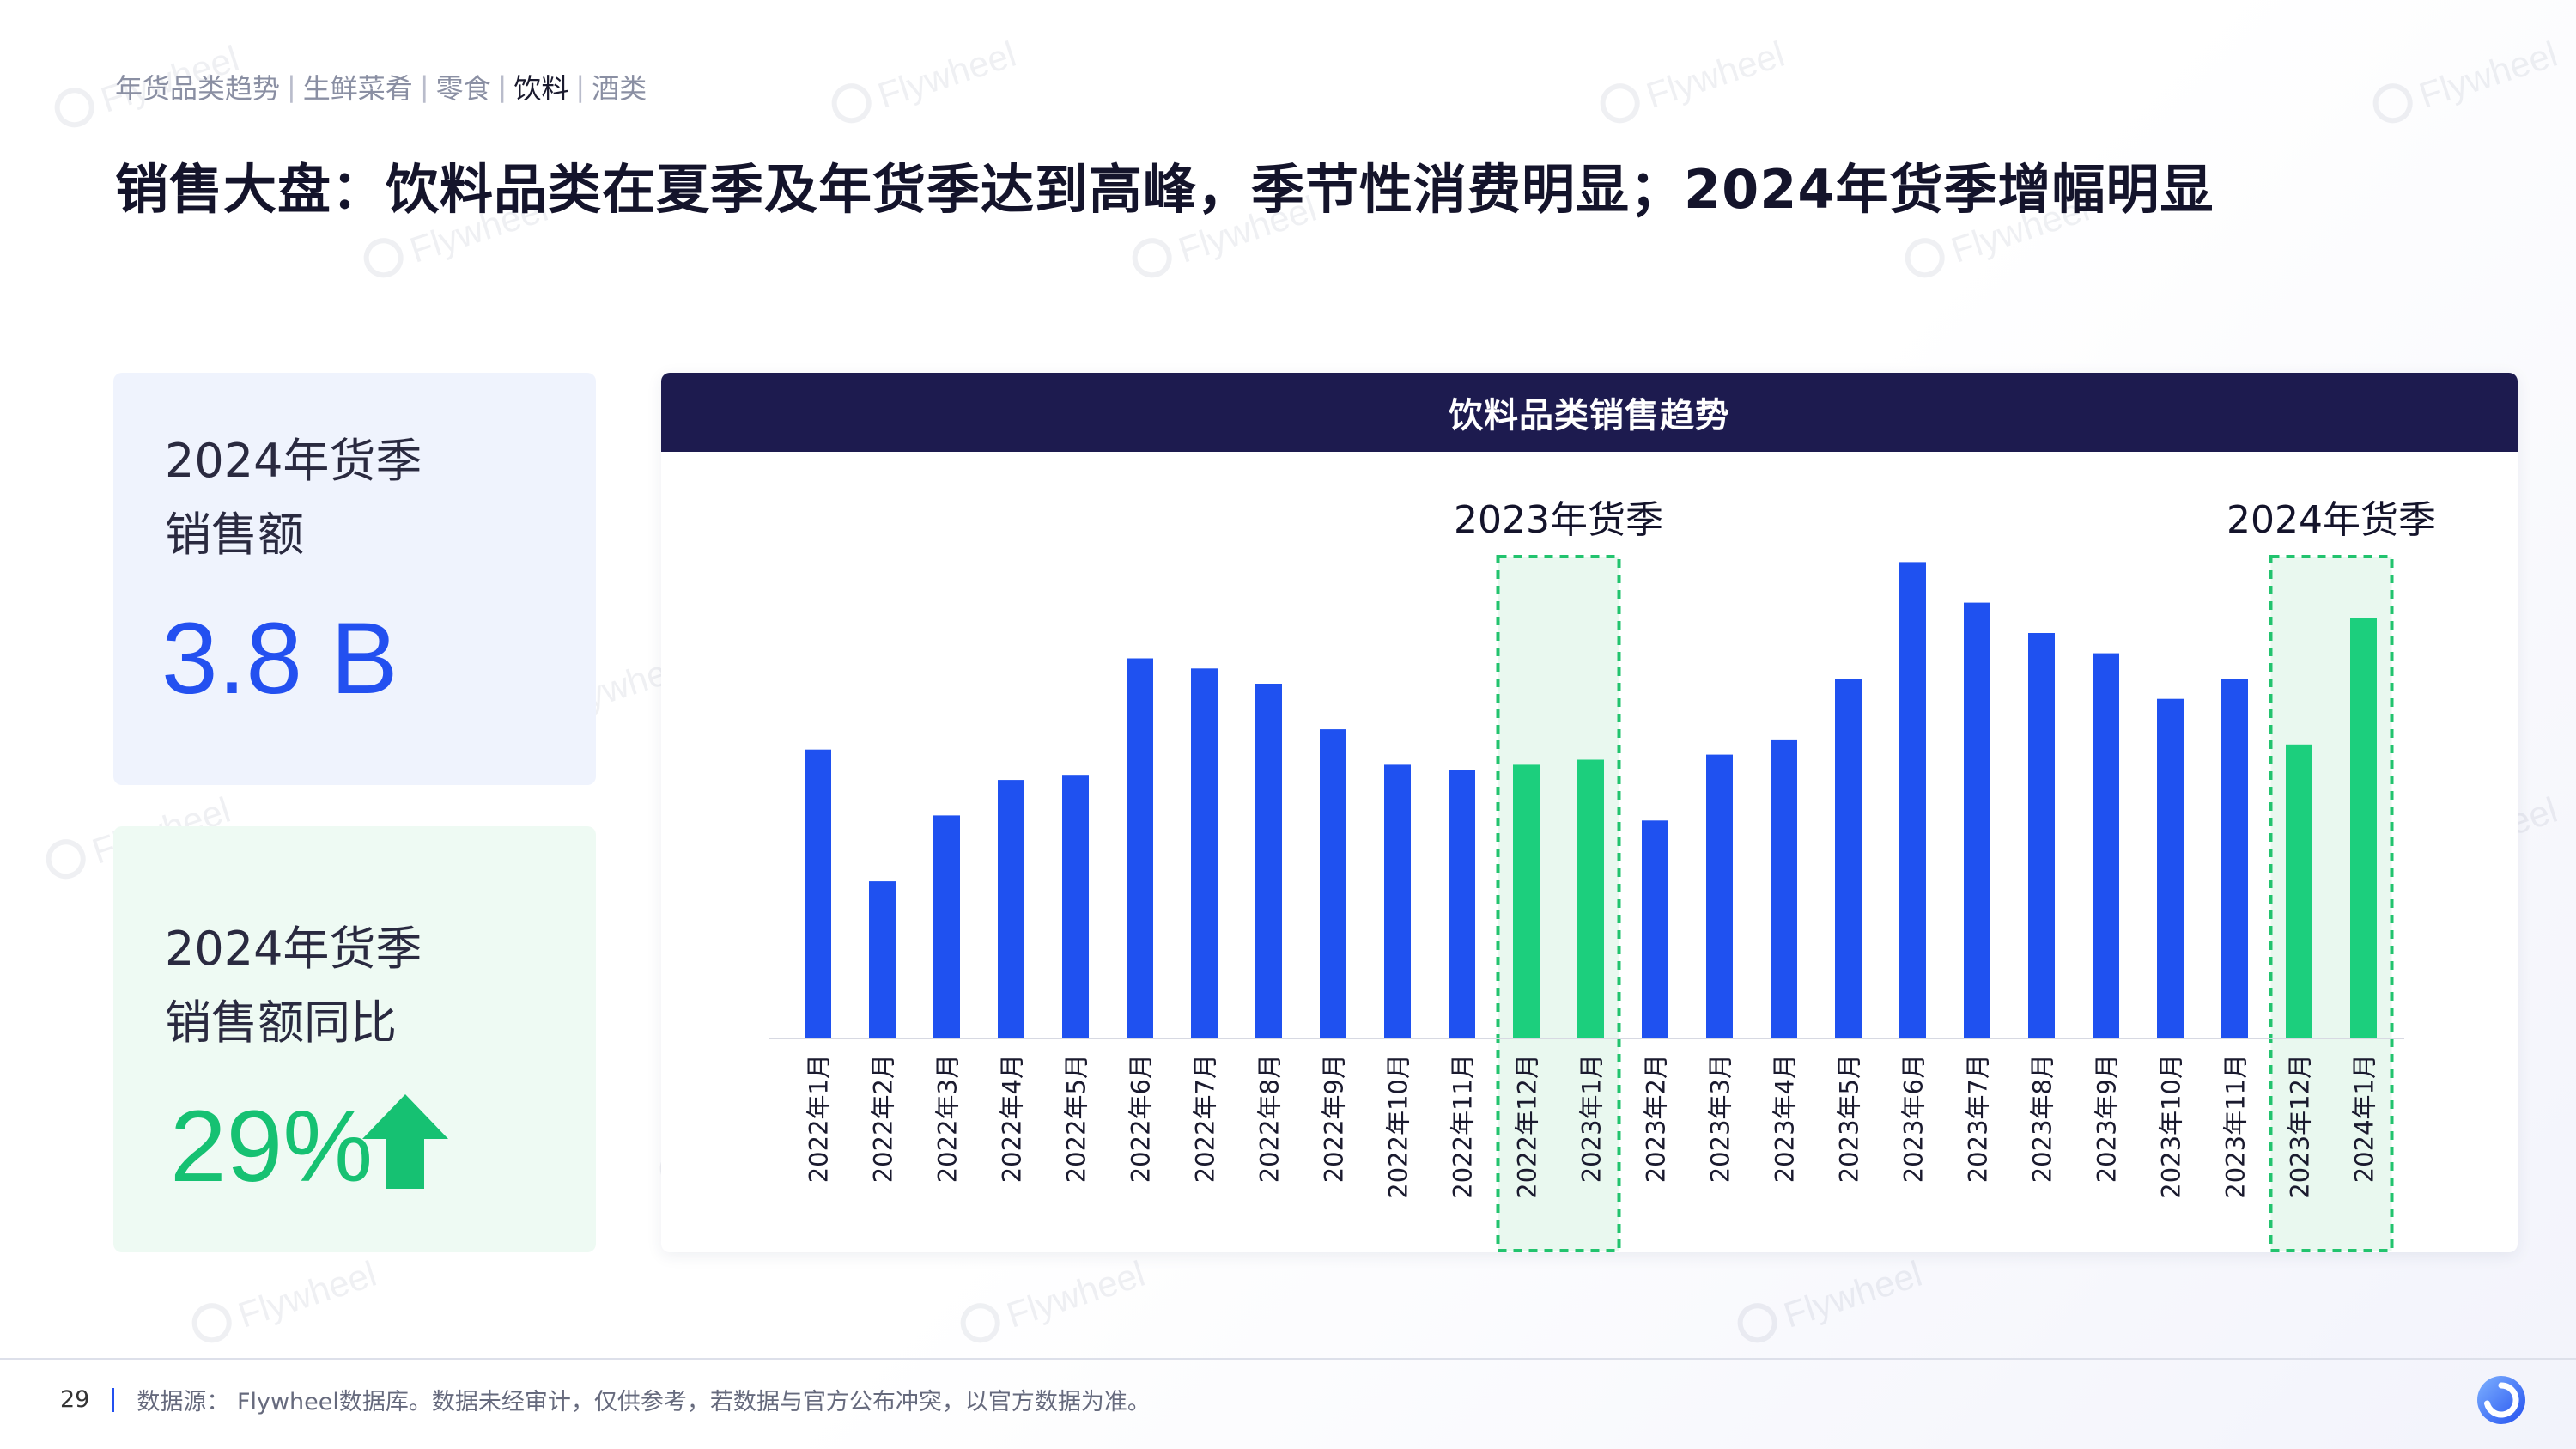 The image size is (2576, 1449). Describe the element at coordinates (619, 88) in the screenshot. I see `breadcrumb-item-liquor: 酒类` at that location.